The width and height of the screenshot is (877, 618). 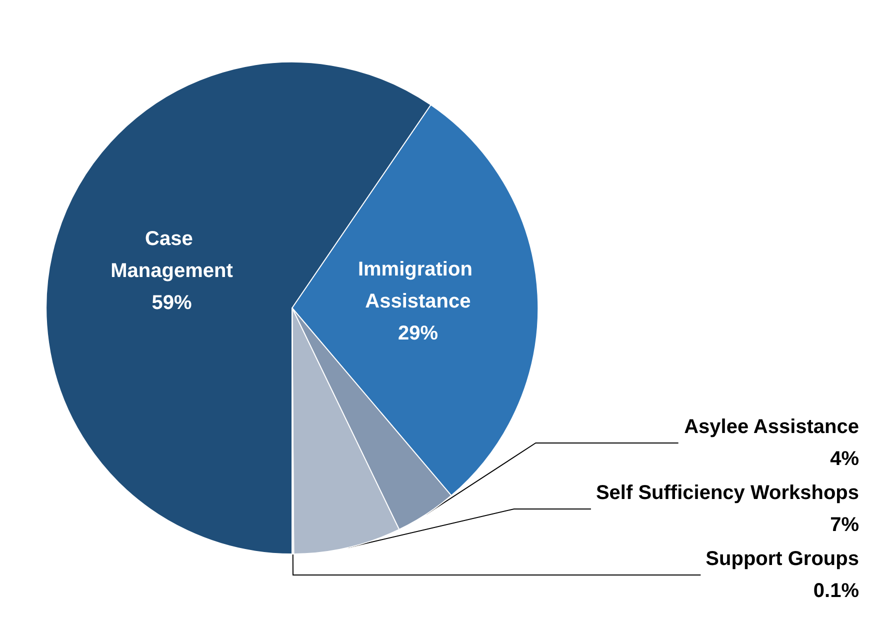 I want to click on slice-label: Case Management, so click(x=172, y=255).